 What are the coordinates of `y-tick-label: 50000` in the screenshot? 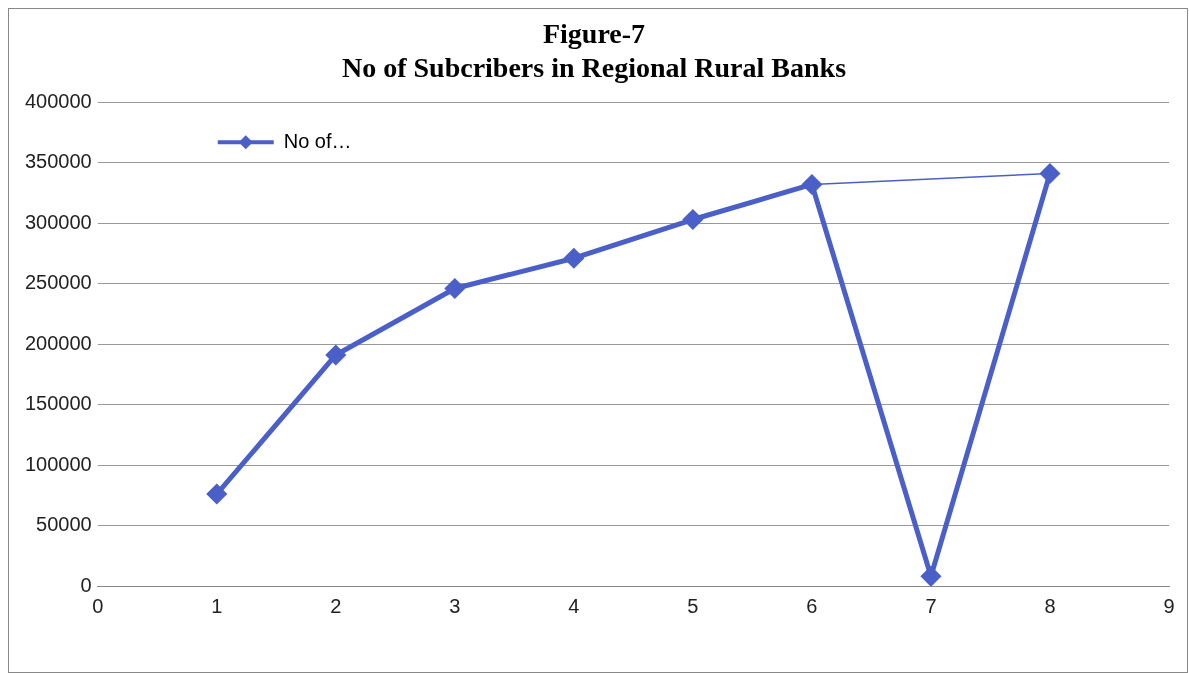 It's located at (64, 524).